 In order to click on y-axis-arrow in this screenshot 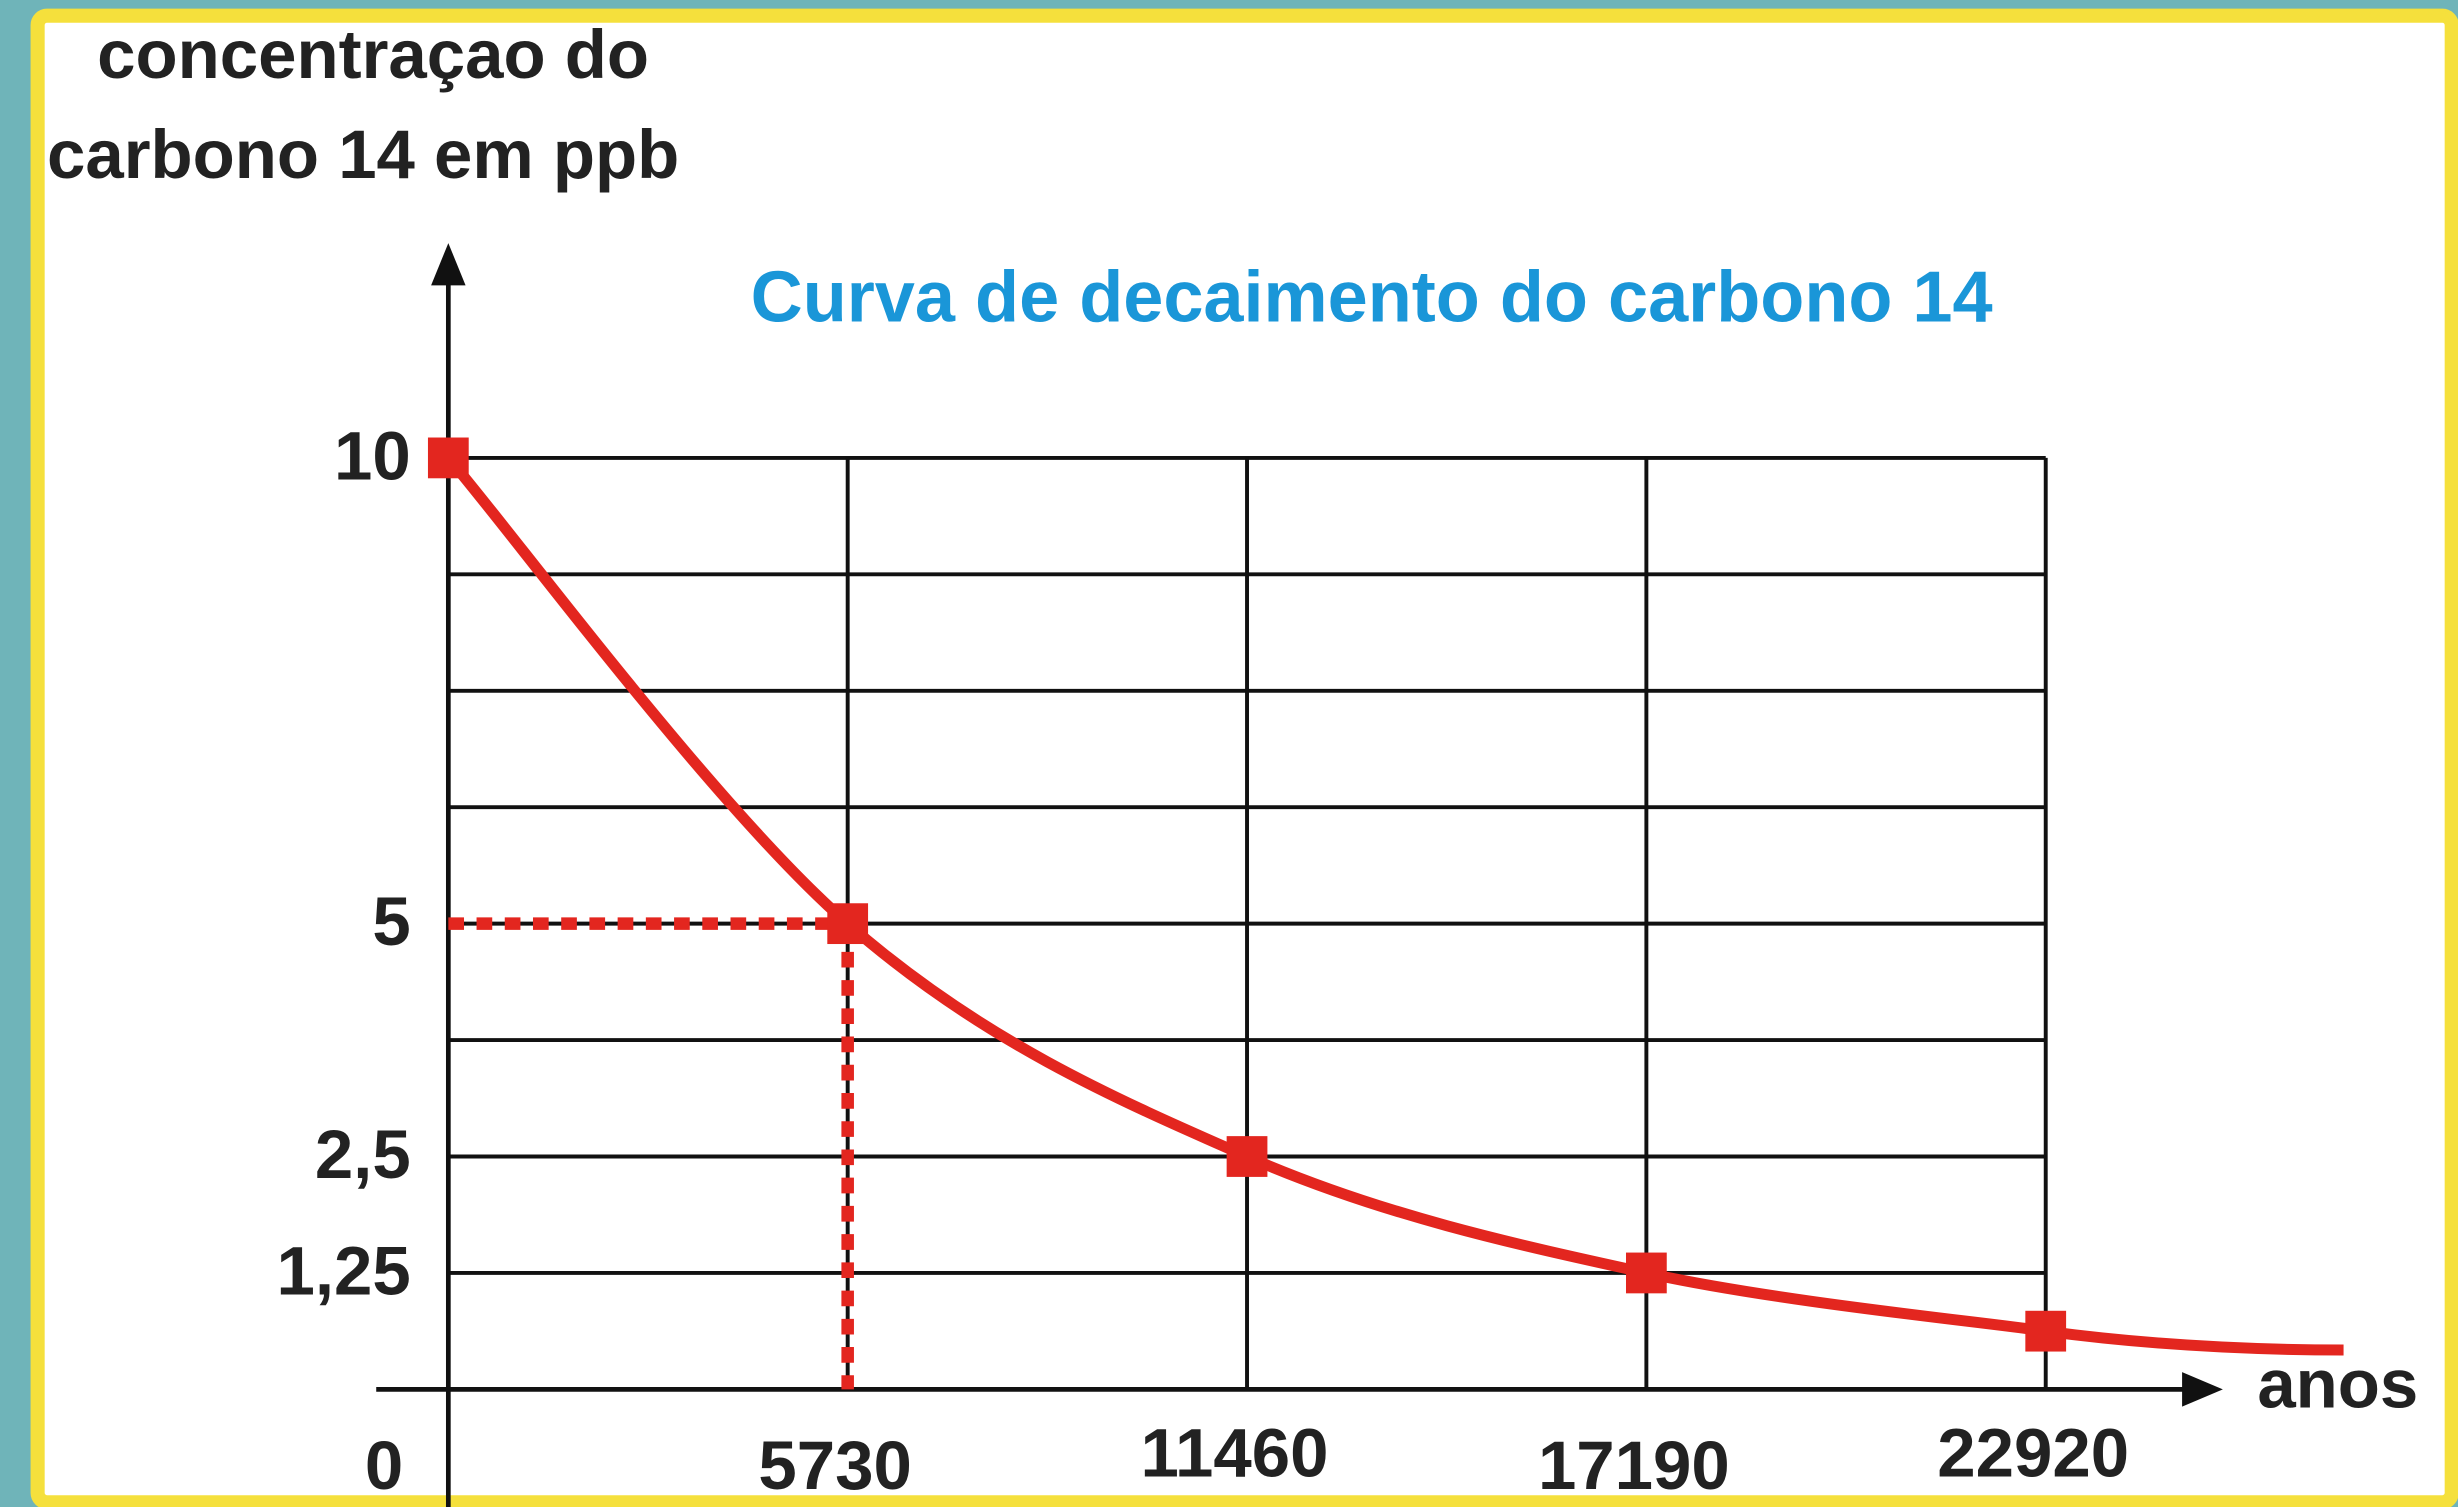, I will do `click(448, 264)`.